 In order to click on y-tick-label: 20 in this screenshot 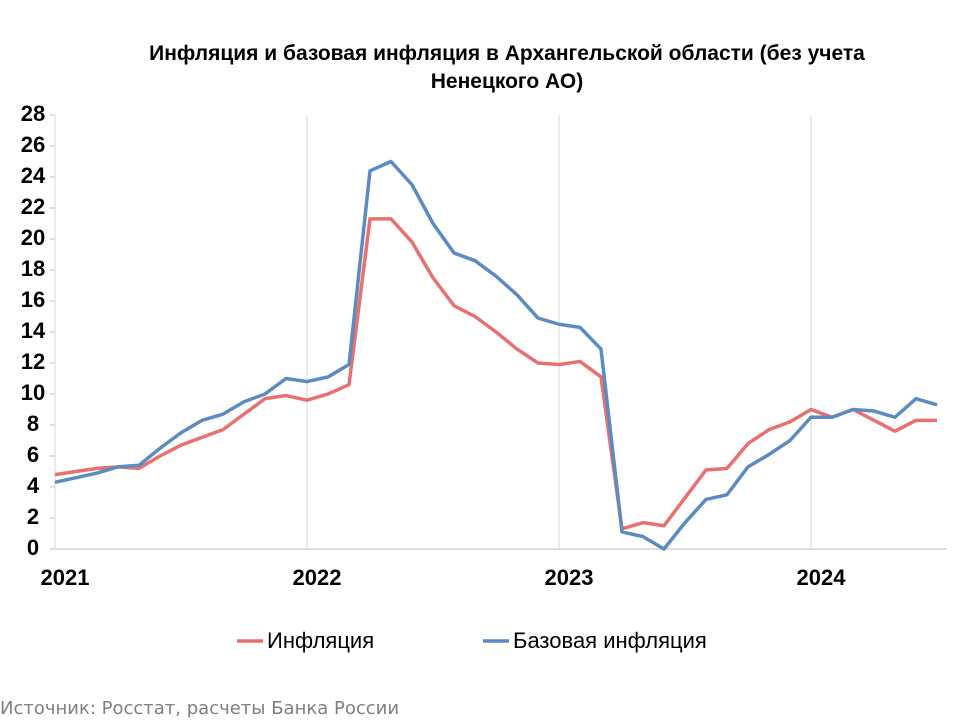, I will do `click(33, 237)`.